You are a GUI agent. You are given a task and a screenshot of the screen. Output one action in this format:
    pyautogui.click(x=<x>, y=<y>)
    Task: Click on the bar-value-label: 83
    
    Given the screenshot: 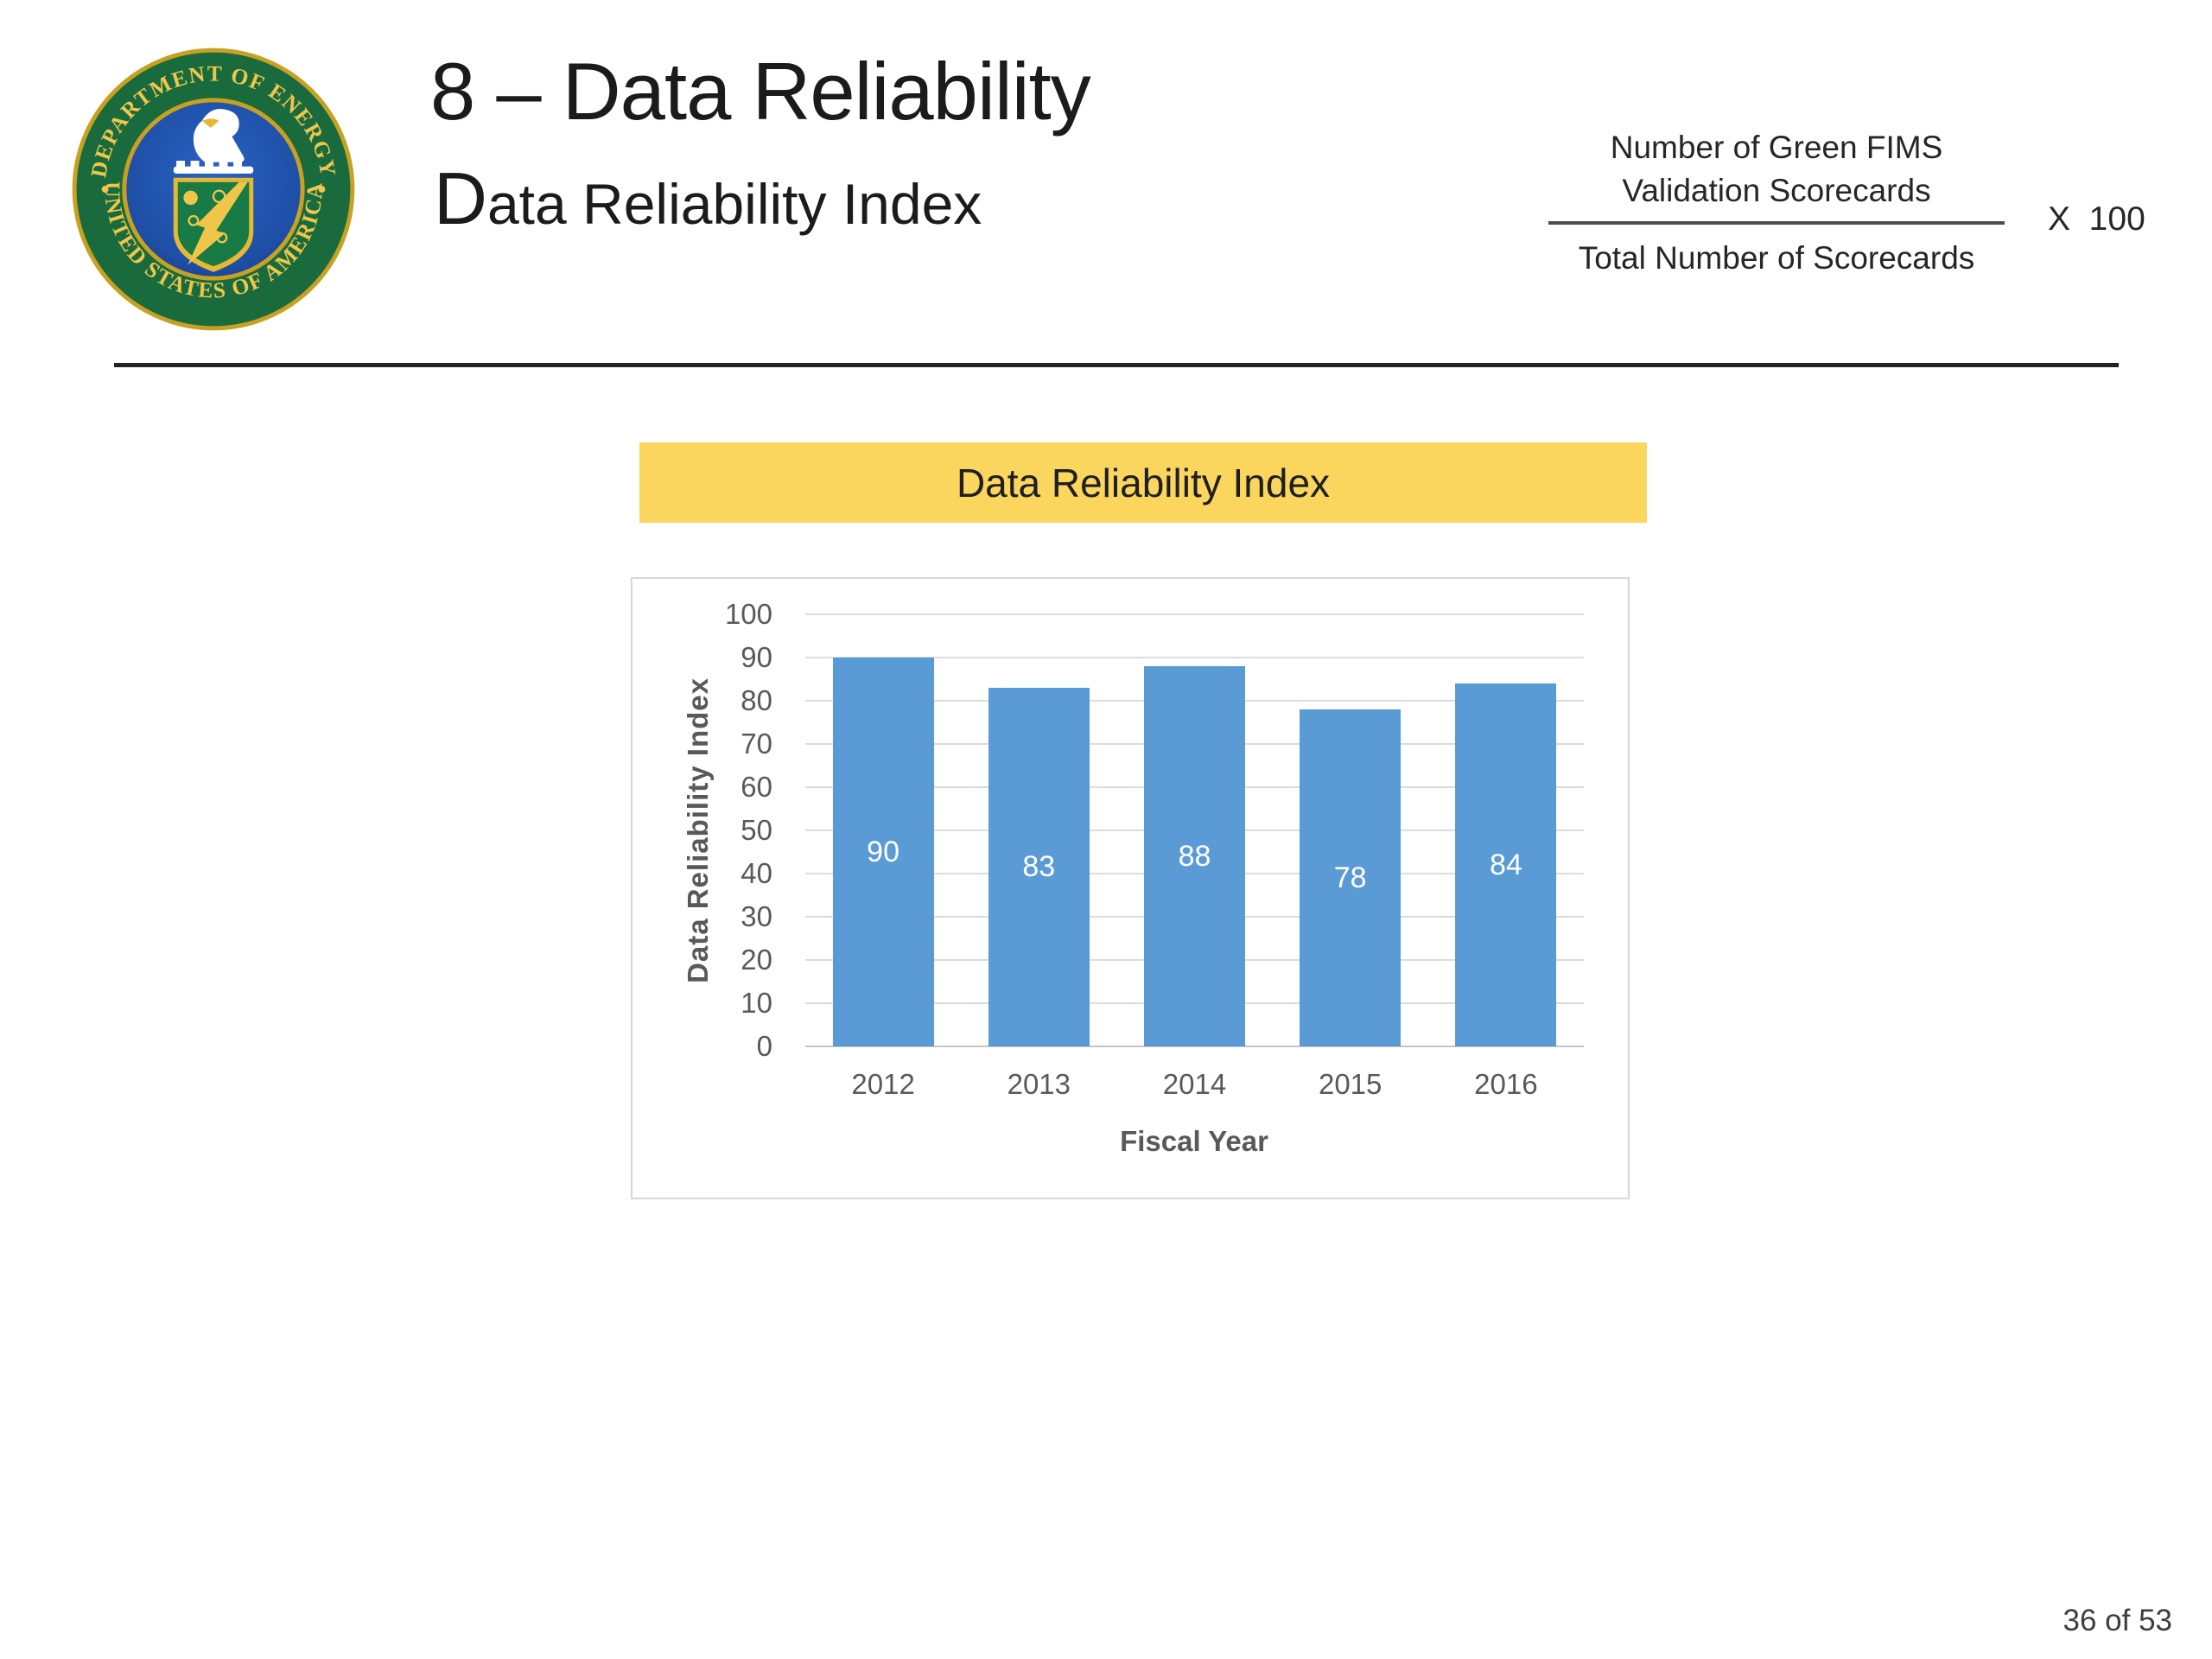 What is the action you would take?
    pyautogui.click(x=1039, y=866)
    